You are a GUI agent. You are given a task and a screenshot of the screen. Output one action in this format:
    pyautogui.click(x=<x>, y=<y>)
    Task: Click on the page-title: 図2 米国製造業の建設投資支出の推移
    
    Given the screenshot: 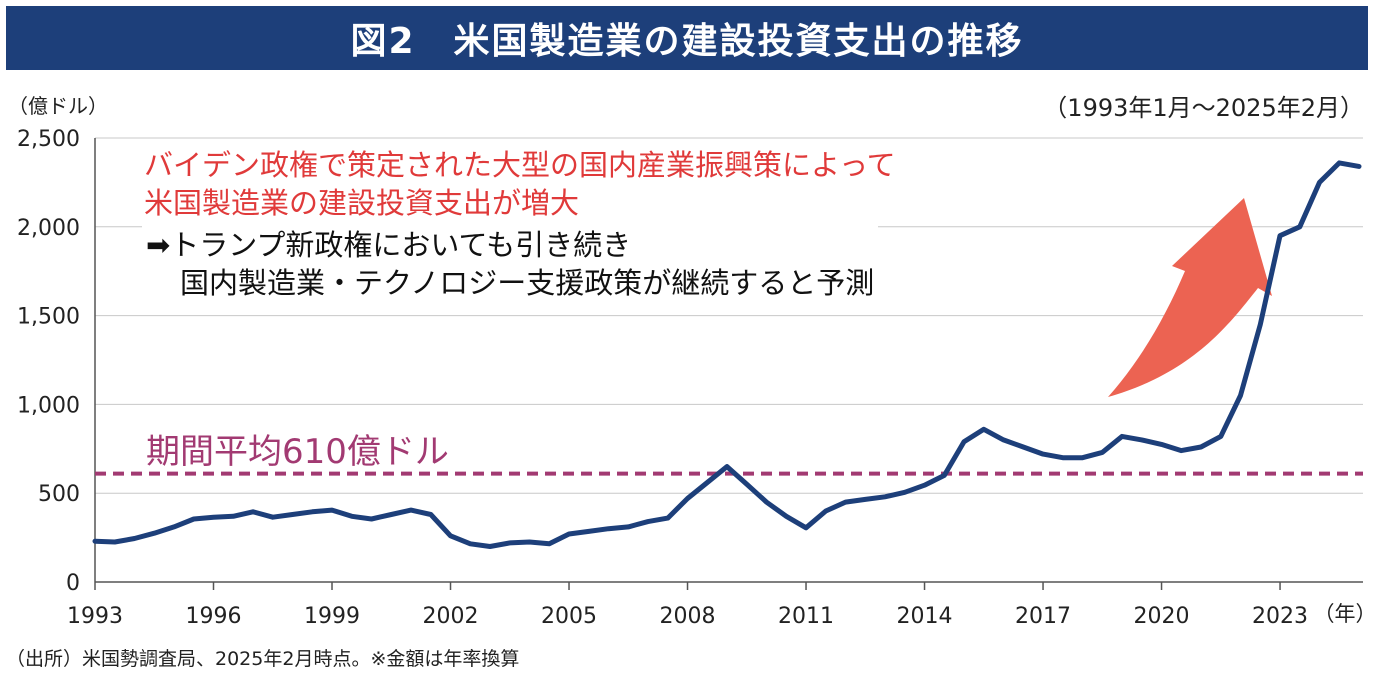 What is the action you would take?
    pyautogui.click(x=687, y=41)
    